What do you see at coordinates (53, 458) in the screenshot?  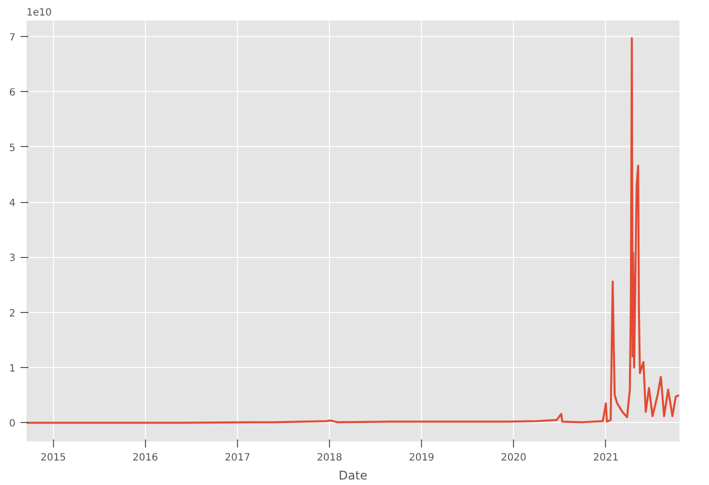 I see `x-tick-label: 2015` at bounding box center [53, 458].